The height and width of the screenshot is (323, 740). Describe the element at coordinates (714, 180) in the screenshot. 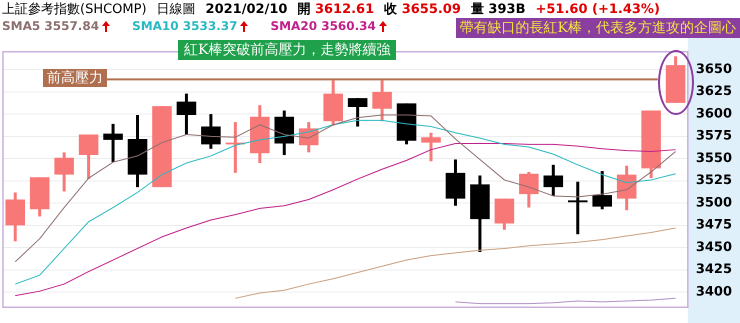

I see `y-tick-label: 3525` at that location.